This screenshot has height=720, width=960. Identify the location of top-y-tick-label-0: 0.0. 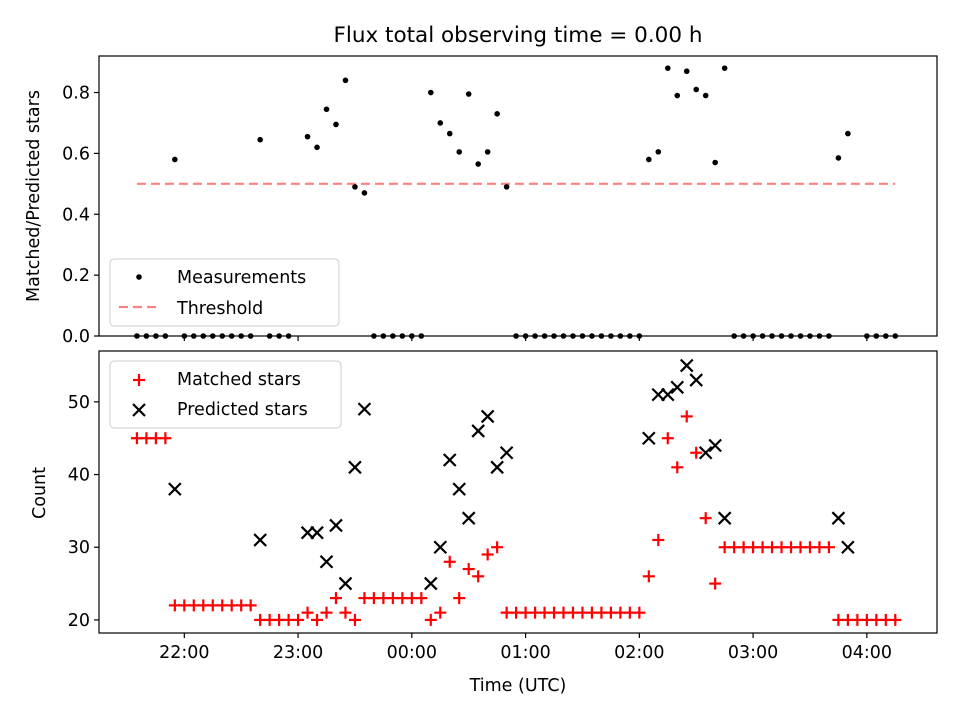
(76, 337).